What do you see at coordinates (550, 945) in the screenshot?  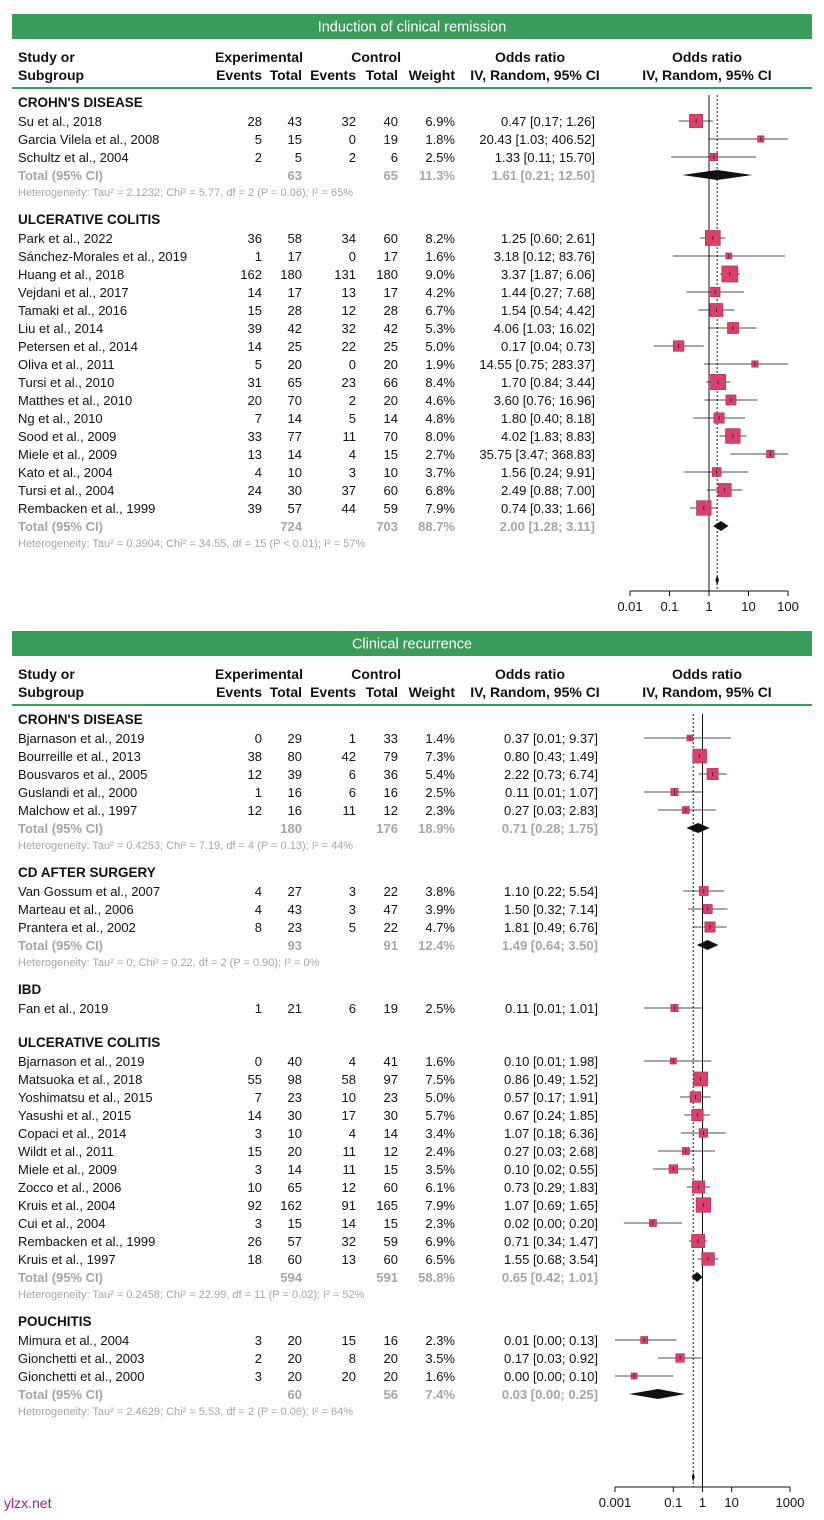 I see `total-or-ci: 1.49 [0.64; 3.50]` at bounding box center [550, 945].